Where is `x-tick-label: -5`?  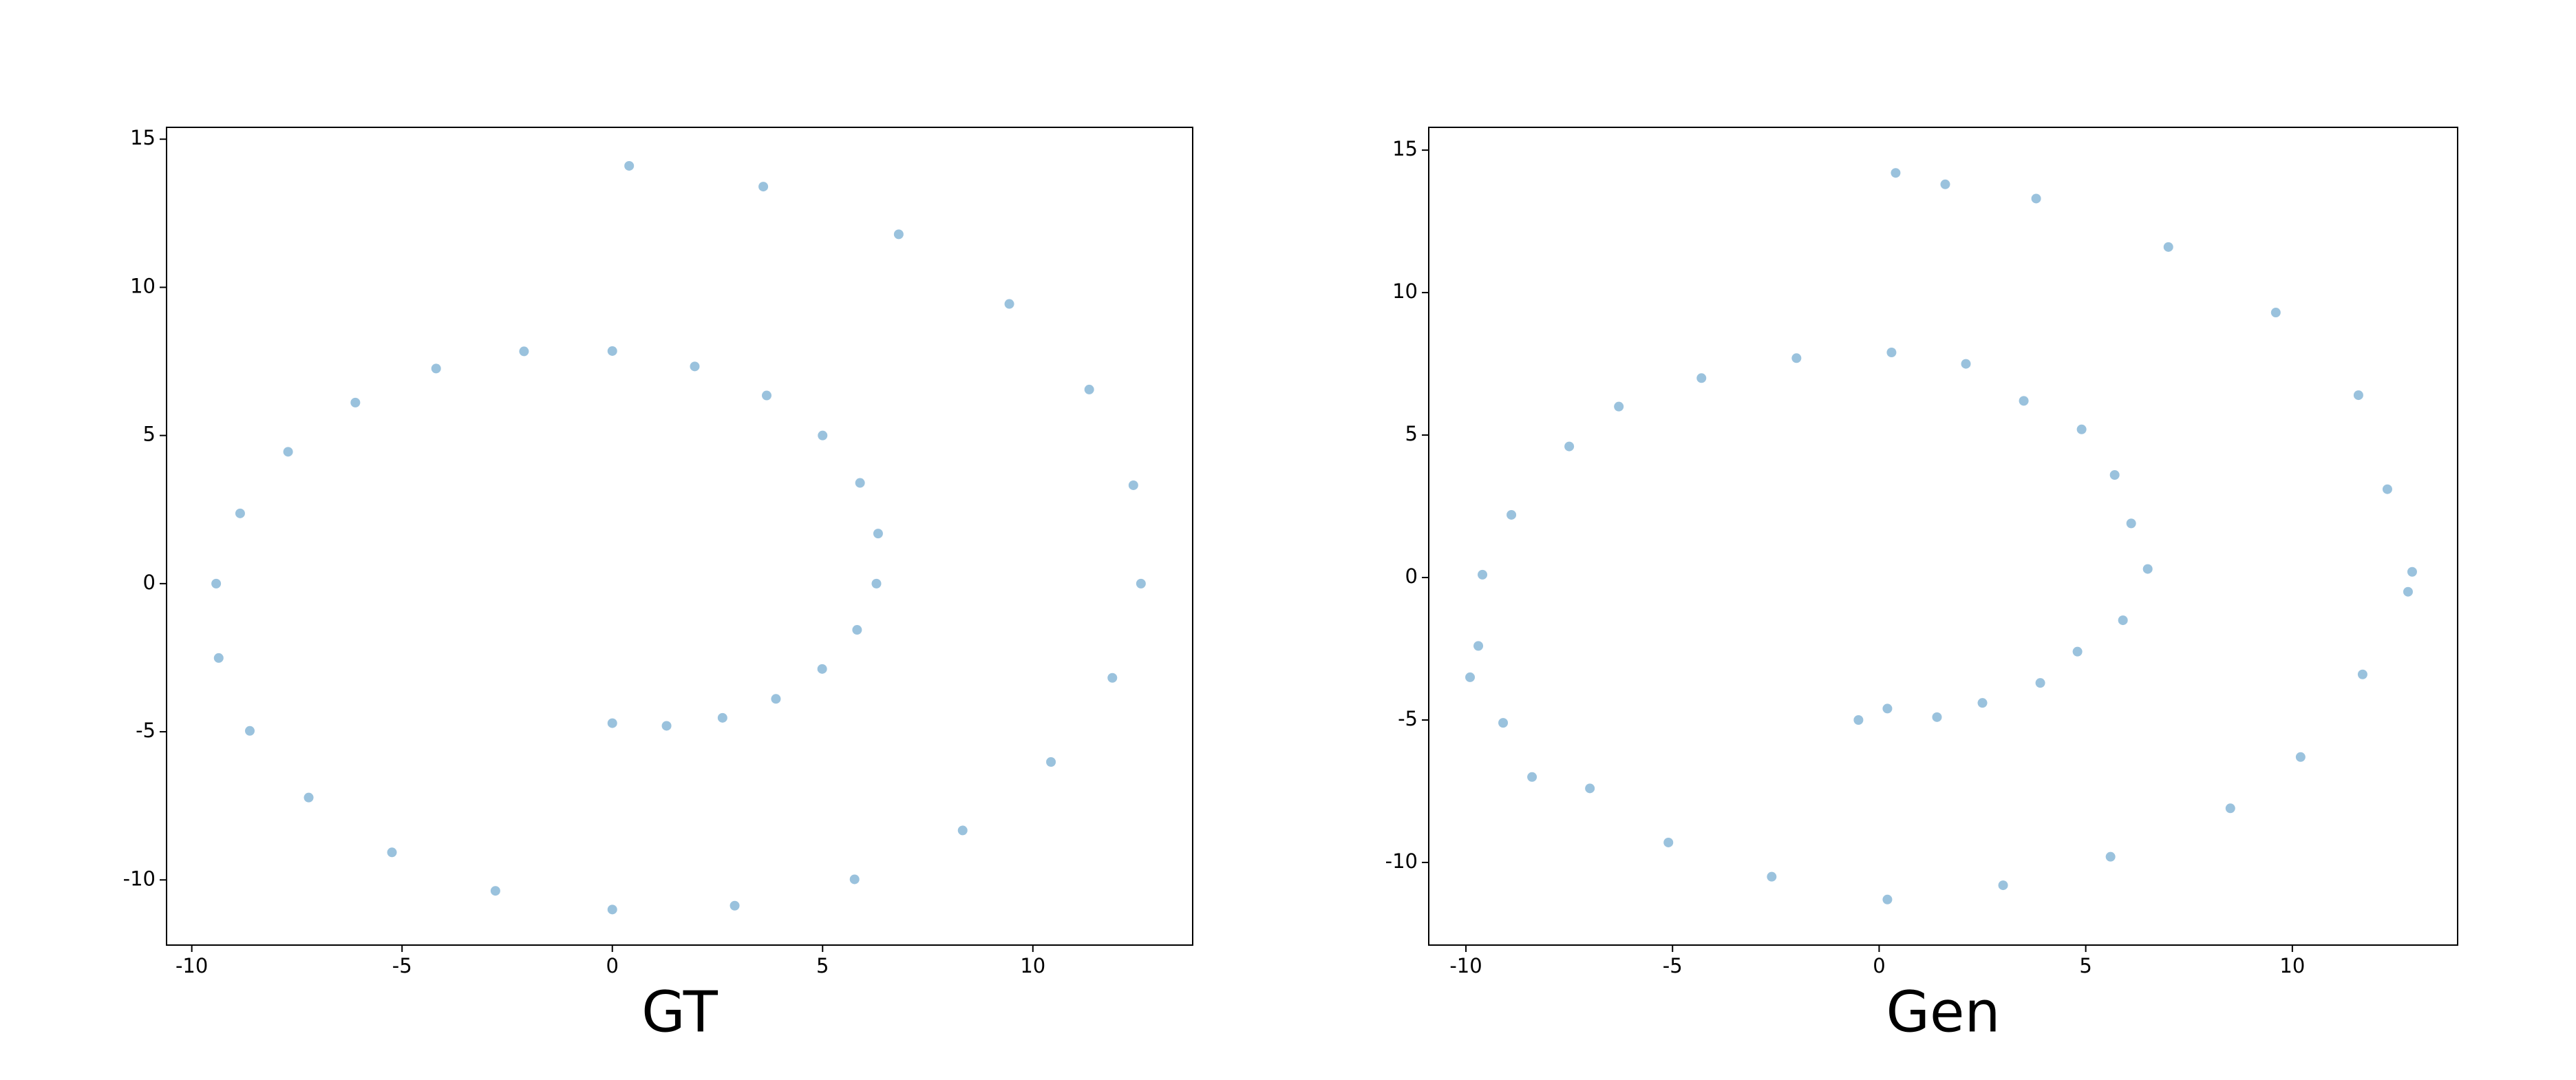 x-tick-label: -5 is located at coordinates (1673, 965).